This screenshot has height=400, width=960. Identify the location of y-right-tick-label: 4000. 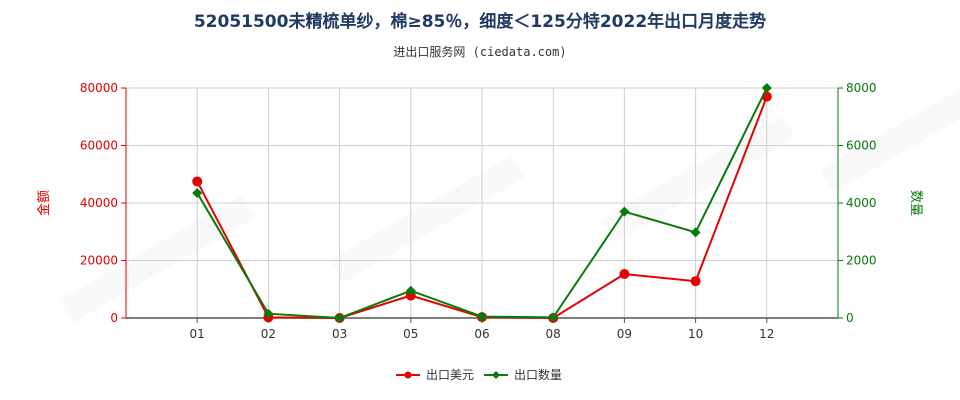
(861, 203).